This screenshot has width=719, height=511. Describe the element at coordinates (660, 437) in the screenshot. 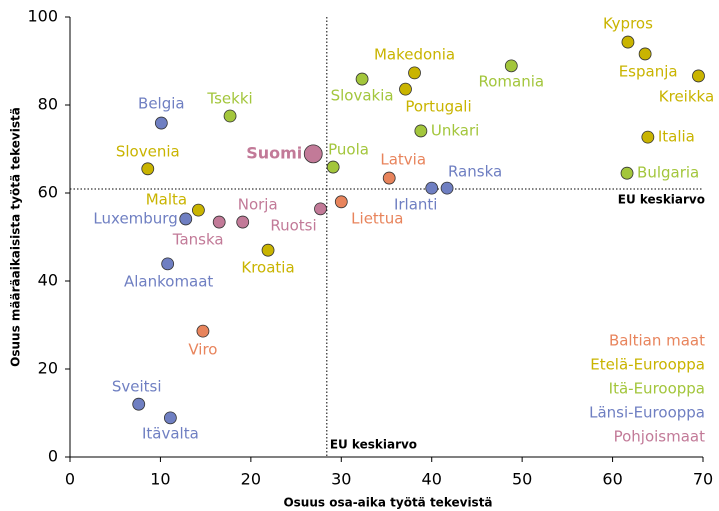

I see `legend-entry: Pohjoismaat` at that location.